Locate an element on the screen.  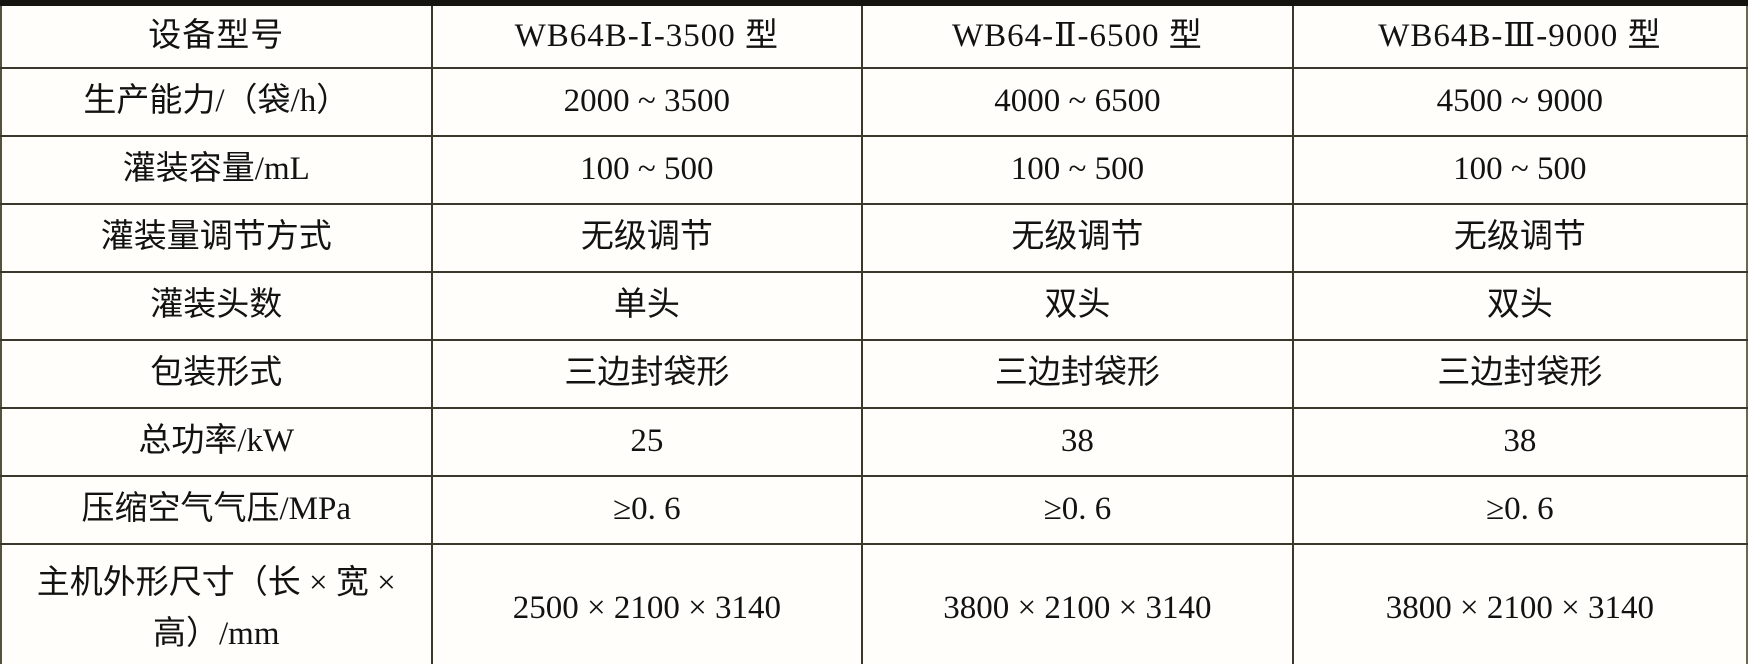
corner-header-device-model: 设备型号 is located at coordinates (216, 34).